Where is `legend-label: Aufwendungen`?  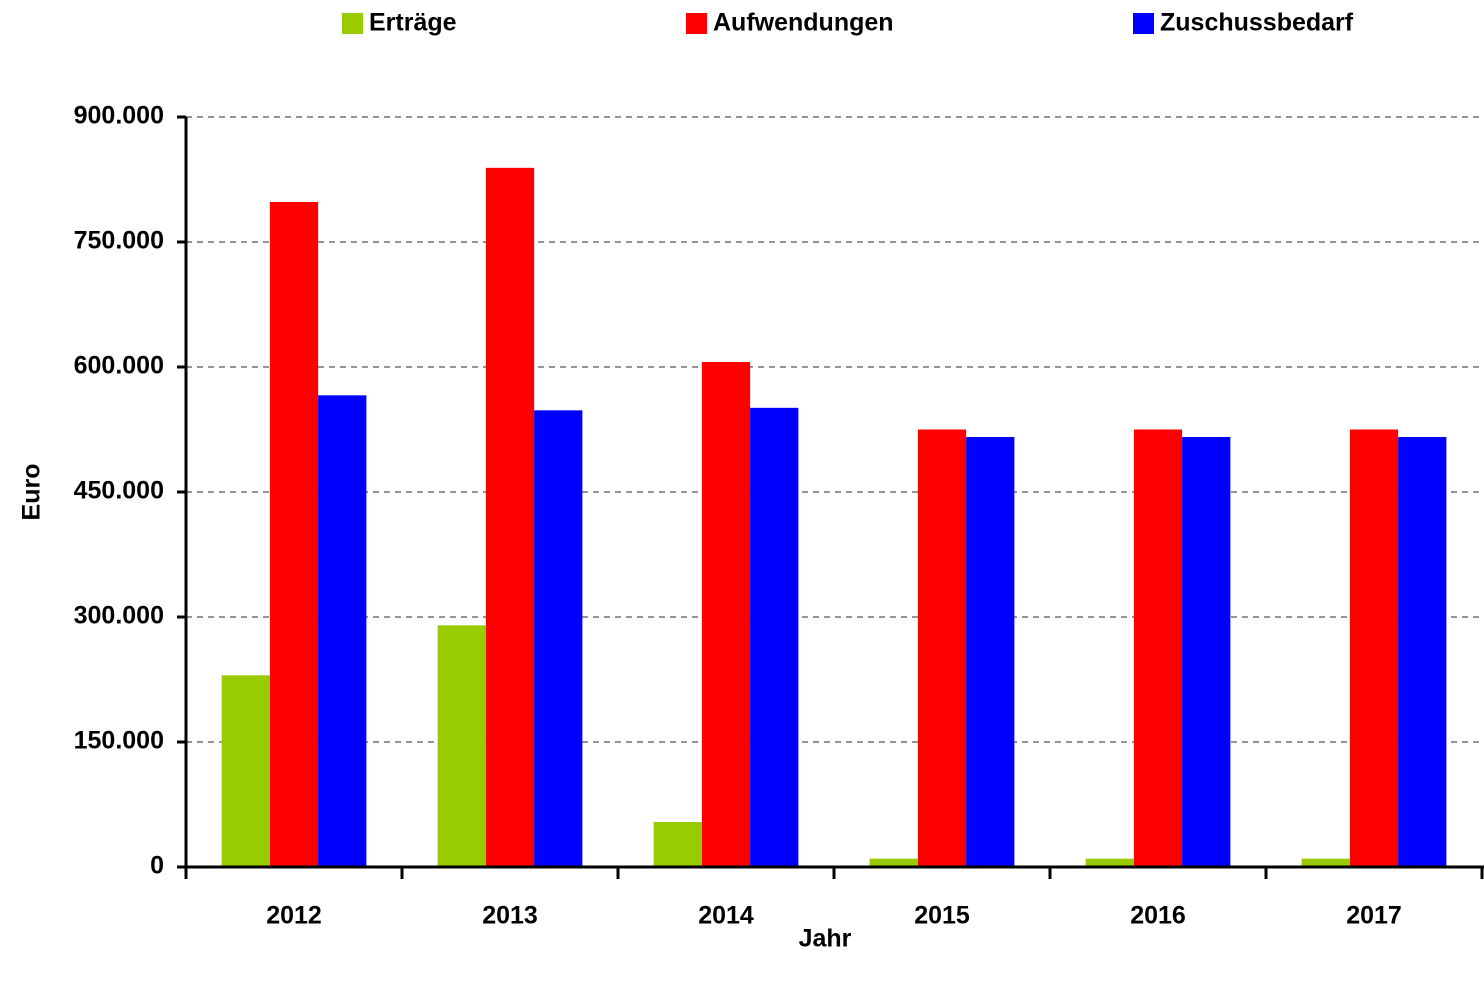 legend-label: Aufwendungen is located at coordinates (803, 23).